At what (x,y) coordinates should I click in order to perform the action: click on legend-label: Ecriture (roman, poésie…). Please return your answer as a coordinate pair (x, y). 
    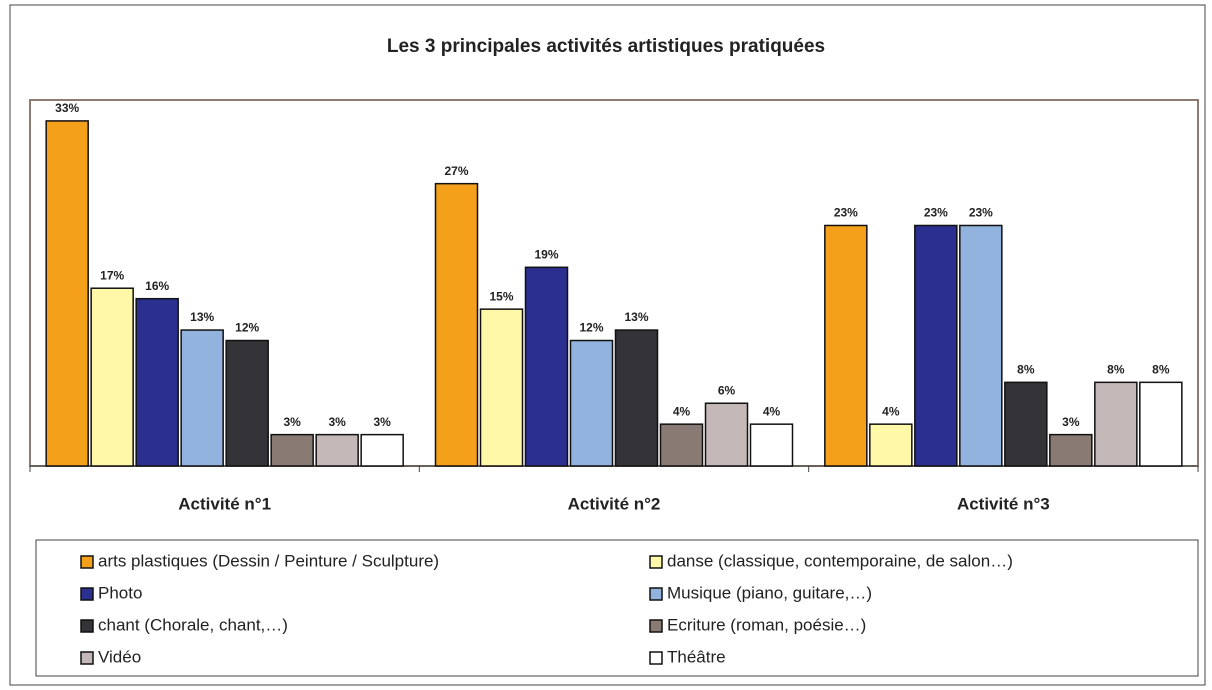
    Looking at the image, I should click on (766, 624).